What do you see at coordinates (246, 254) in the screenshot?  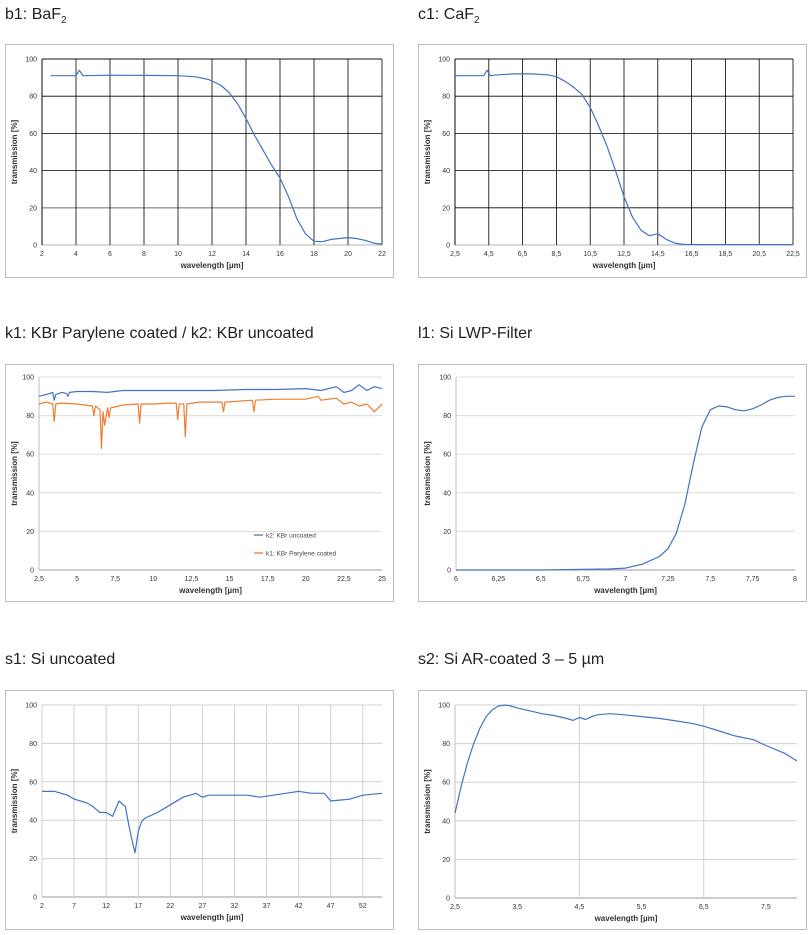 I see `x-tick-label: 14` at bounding box center [246, 254].